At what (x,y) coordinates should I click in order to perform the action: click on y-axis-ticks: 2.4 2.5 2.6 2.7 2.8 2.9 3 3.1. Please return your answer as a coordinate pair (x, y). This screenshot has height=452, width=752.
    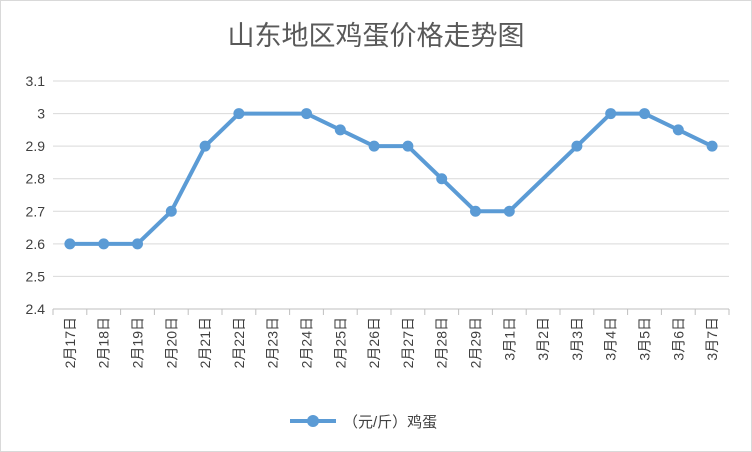
    Looking at the image, I should click on (36, 195).